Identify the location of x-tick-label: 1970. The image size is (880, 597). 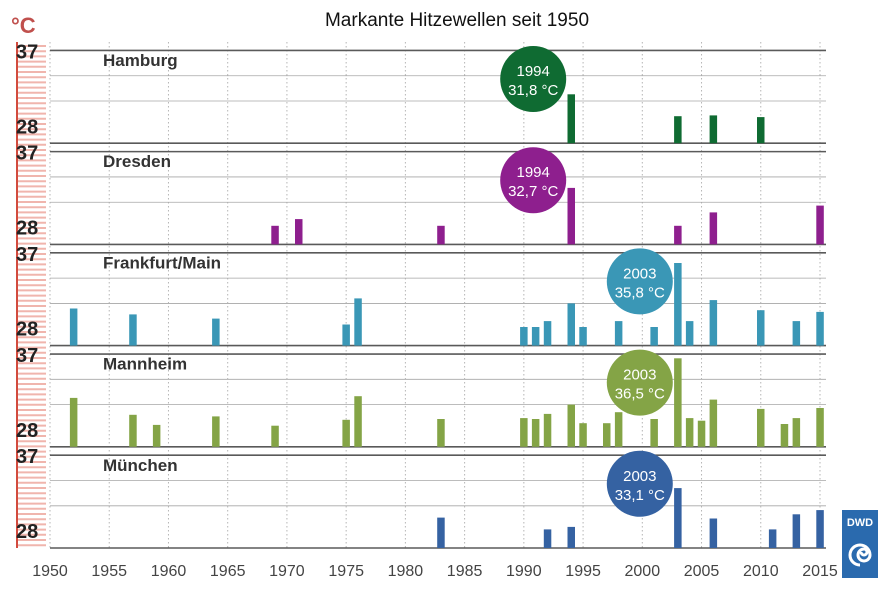
(287, 571).